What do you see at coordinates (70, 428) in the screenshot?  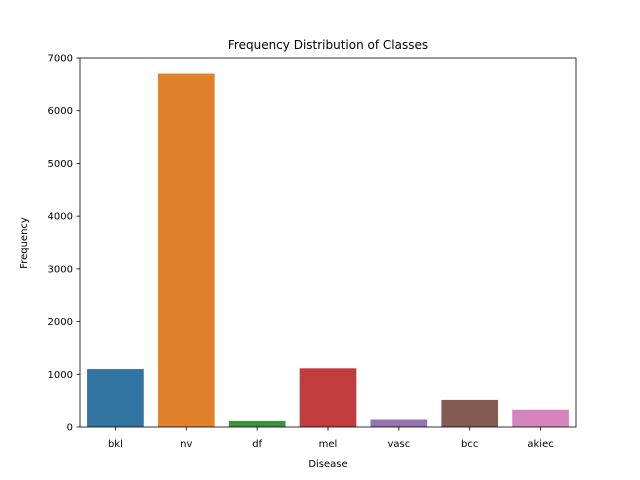 I see `y-tick-label-0: 0` at bounding box center [70, 428].